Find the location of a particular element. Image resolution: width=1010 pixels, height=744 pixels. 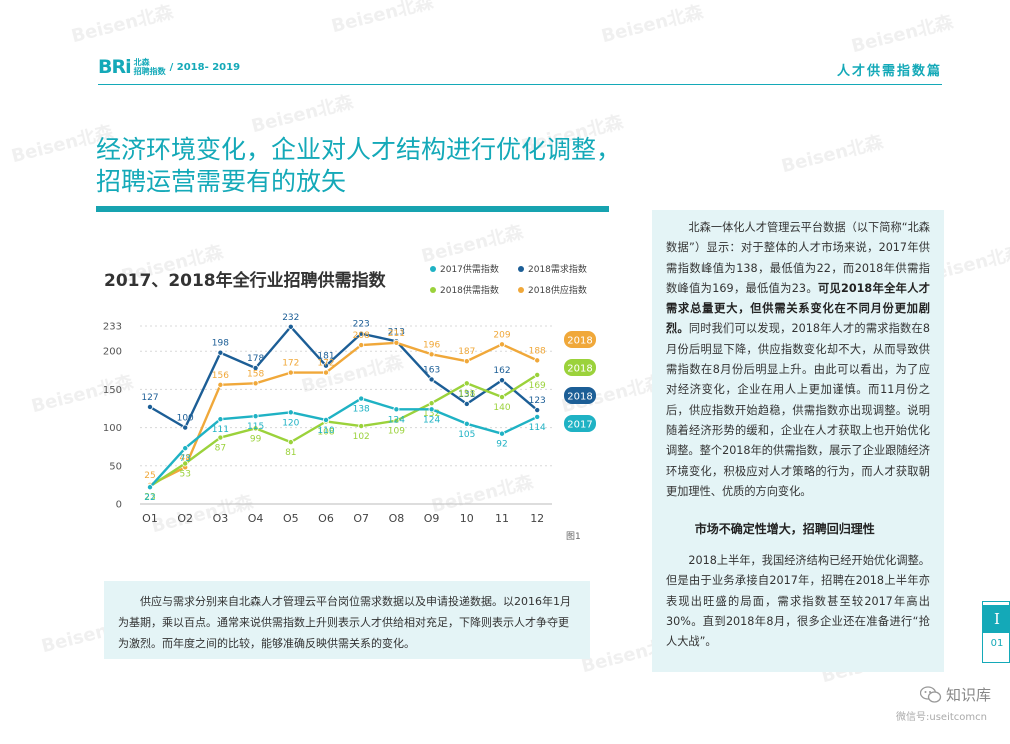

logo-line1: 北森 is located at coordinates (141, 62).